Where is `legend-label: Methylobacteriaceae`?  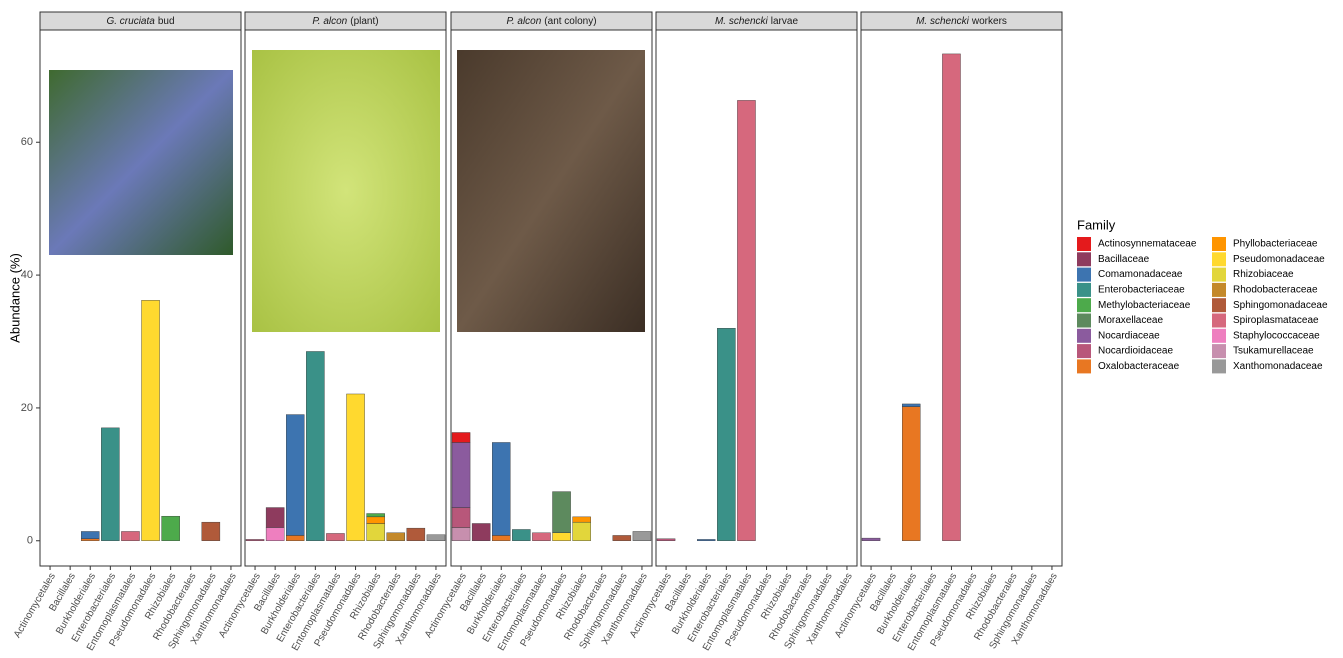 legend-label: Methylobacteriaceae is located at coordinates (1144, 305).